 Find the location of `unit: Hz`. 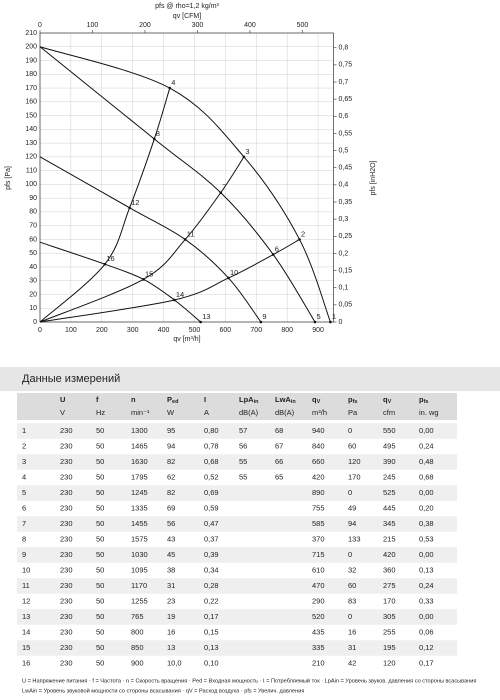

unit: Hz is located at coordinates (100, 412).